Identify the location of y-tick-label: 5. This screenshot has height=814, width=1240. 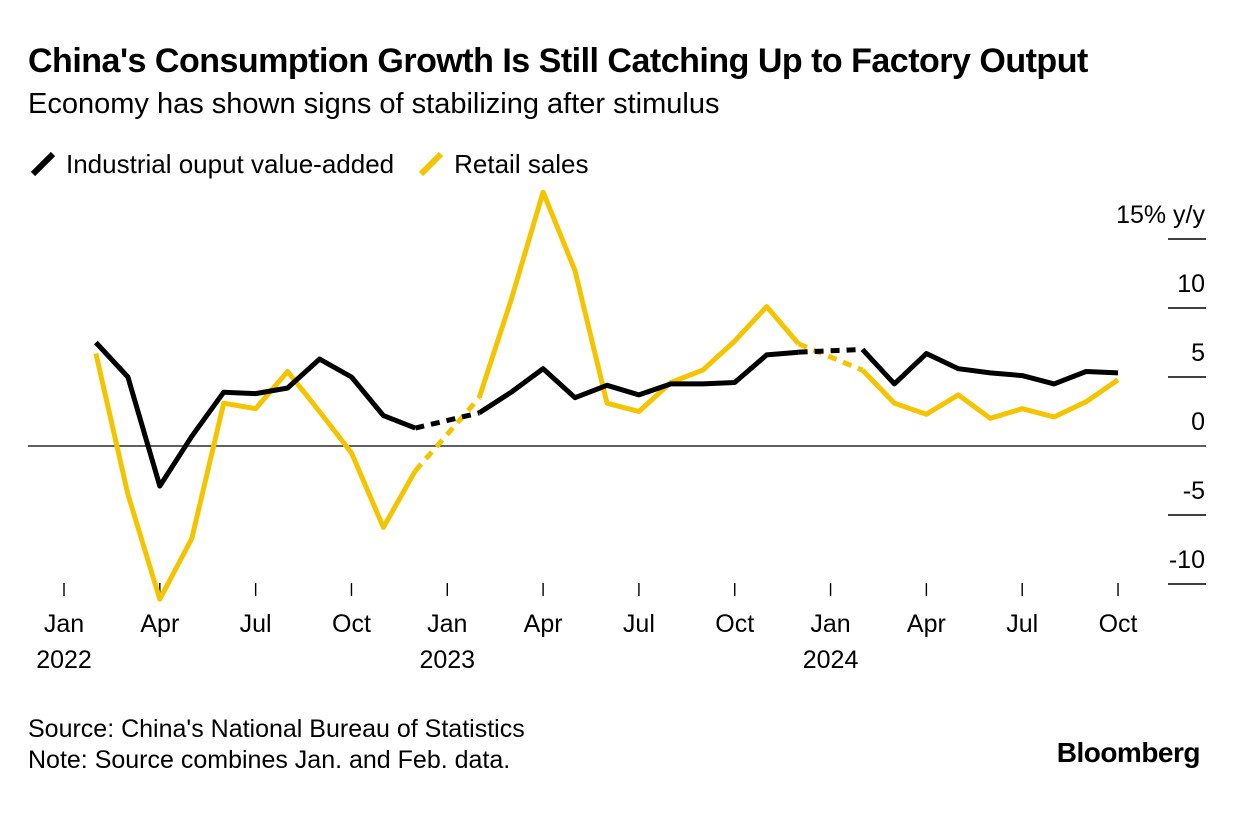
(1198, 353).